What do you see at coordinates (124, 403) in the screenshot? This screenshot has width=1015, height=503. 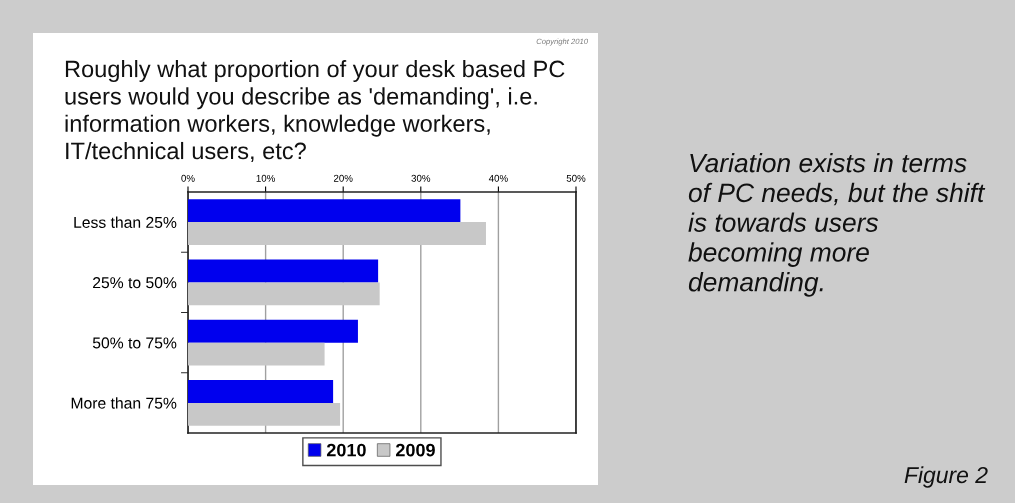 I see `y-tick-label: More than 75%` at bounding box center [124, 403].